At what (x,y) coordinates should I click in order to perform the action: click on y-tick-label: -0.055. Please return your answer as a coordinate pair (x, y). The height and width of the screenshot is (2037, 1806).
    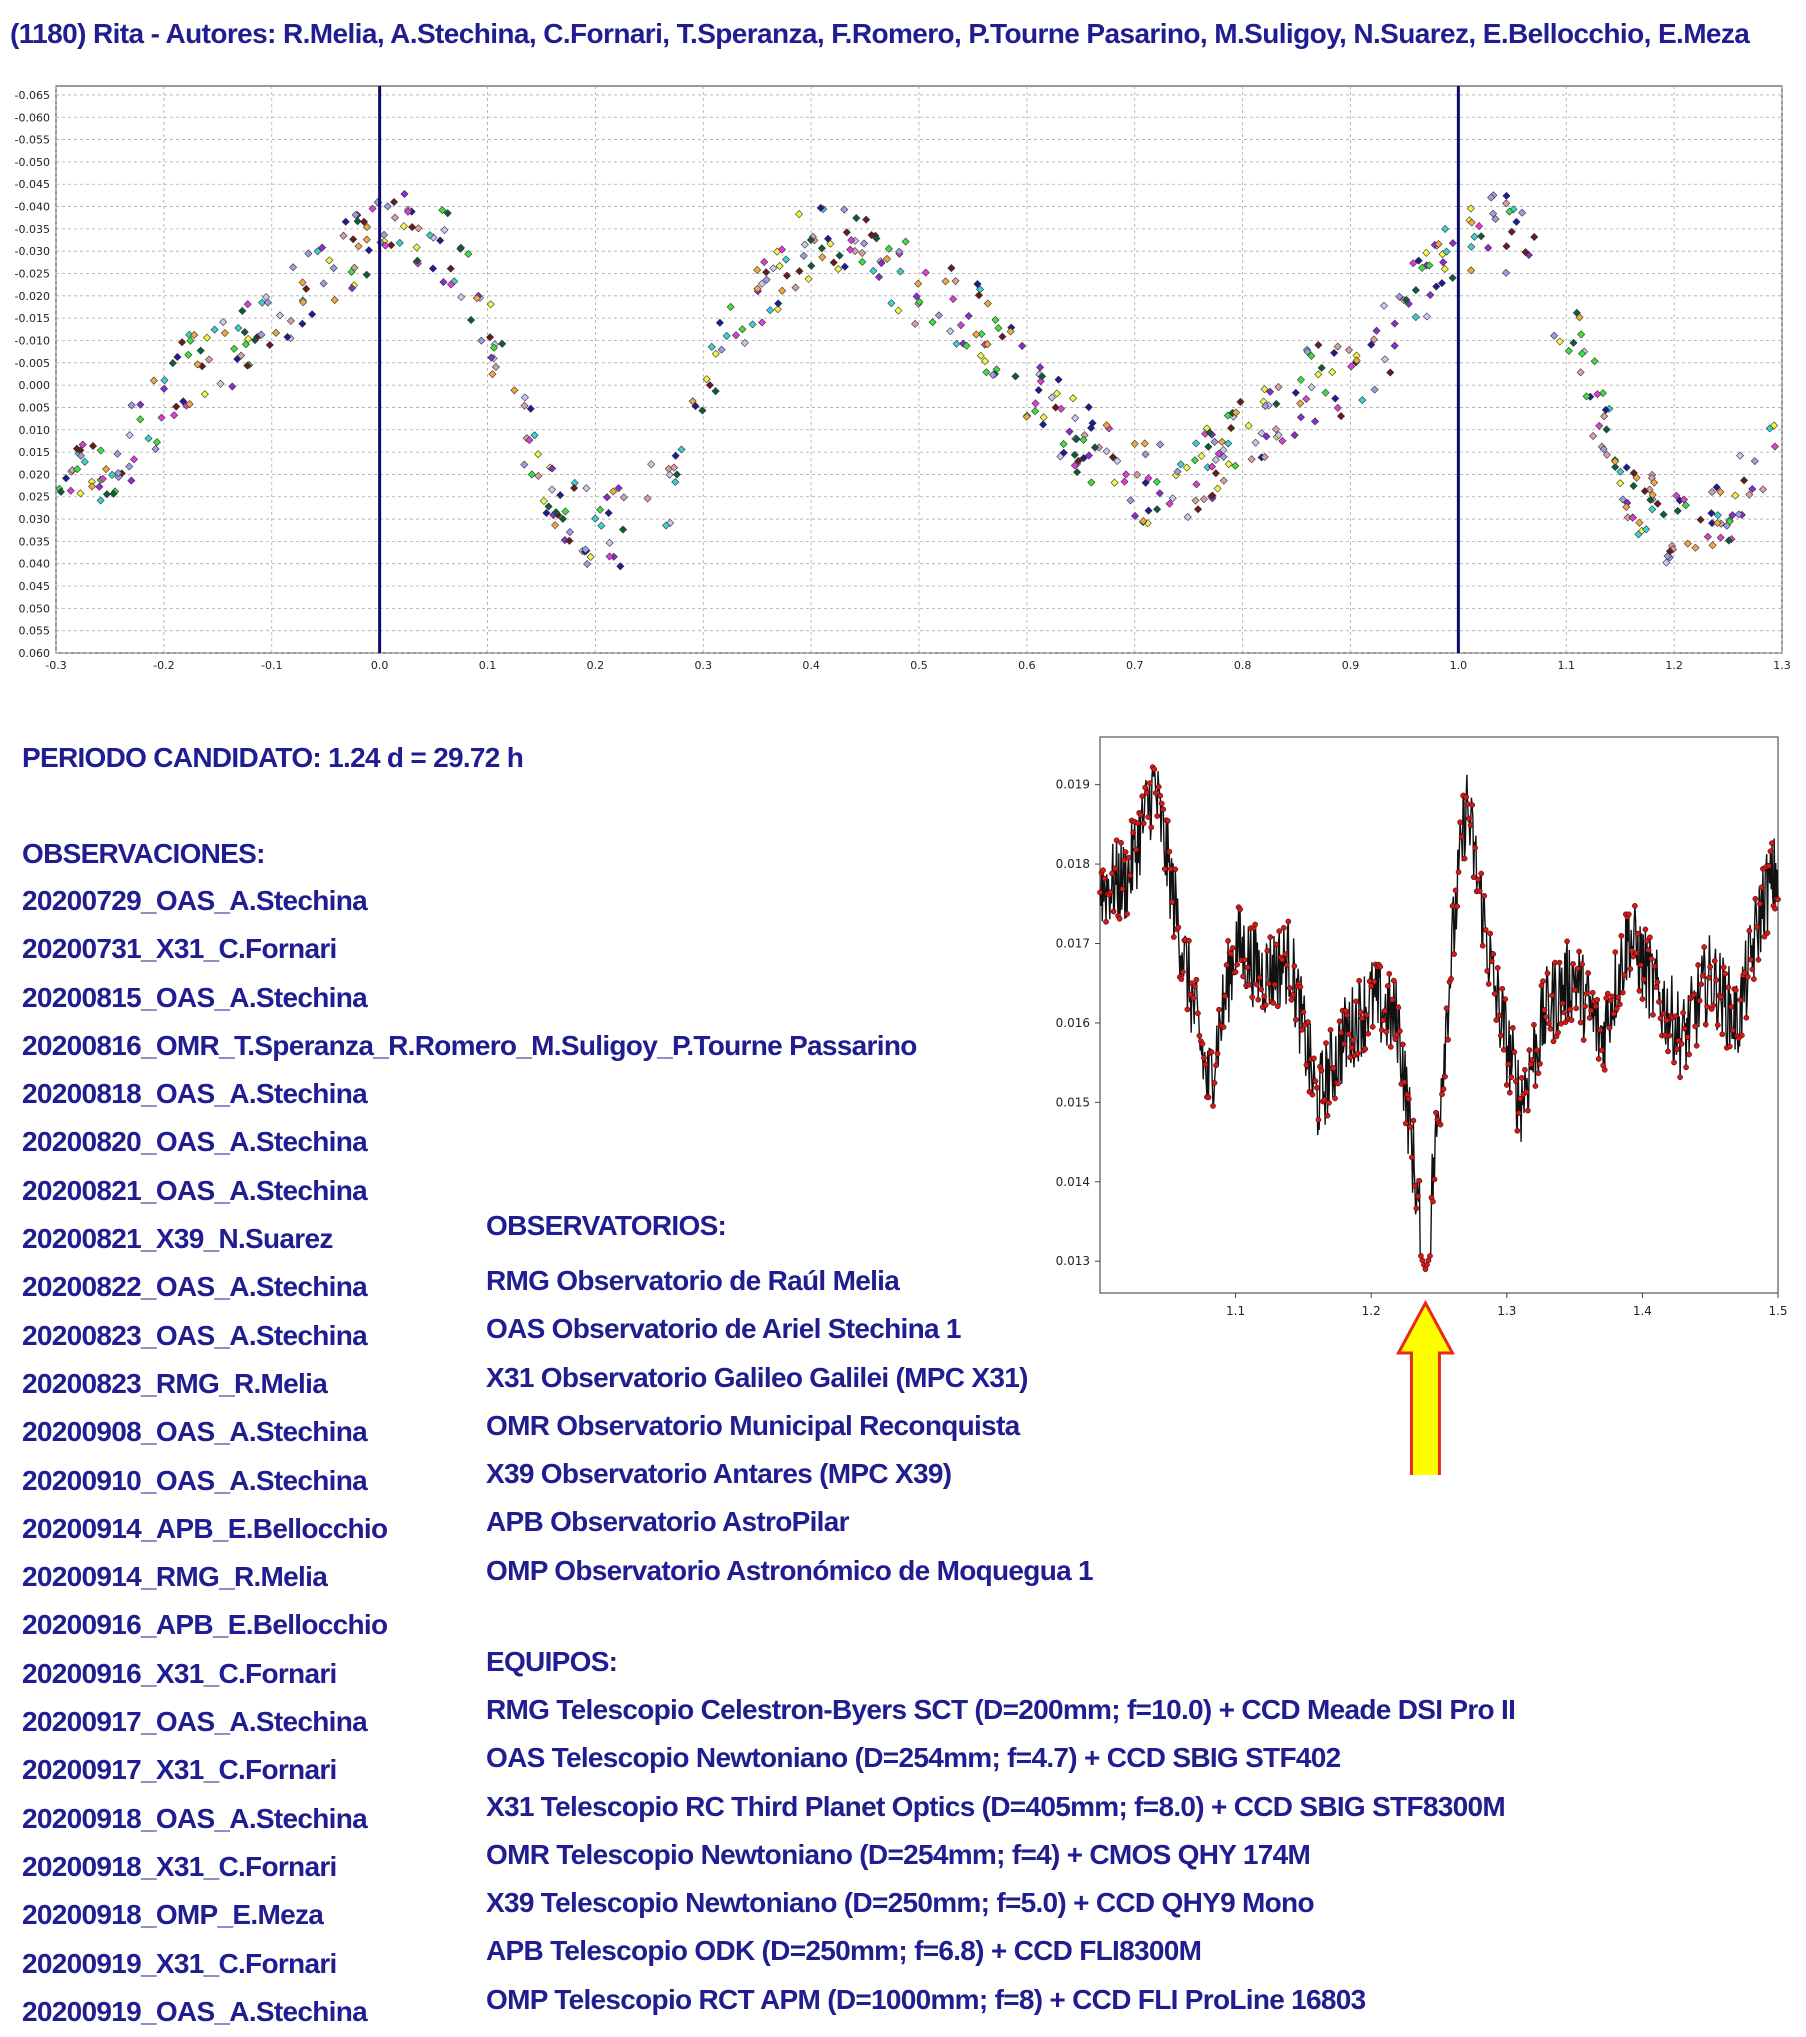
    Looking at the image, I should click on (32, 140).